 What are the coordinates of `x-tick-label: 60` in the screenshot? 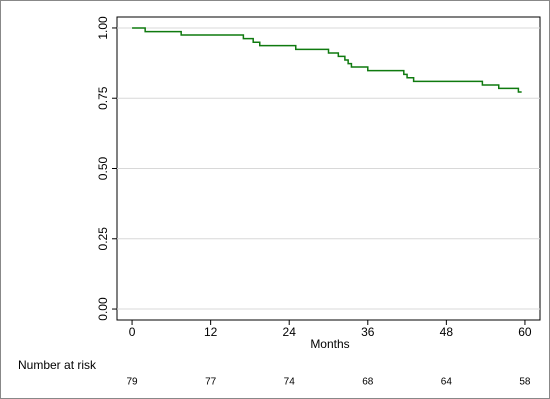 It's located at (525, 332).